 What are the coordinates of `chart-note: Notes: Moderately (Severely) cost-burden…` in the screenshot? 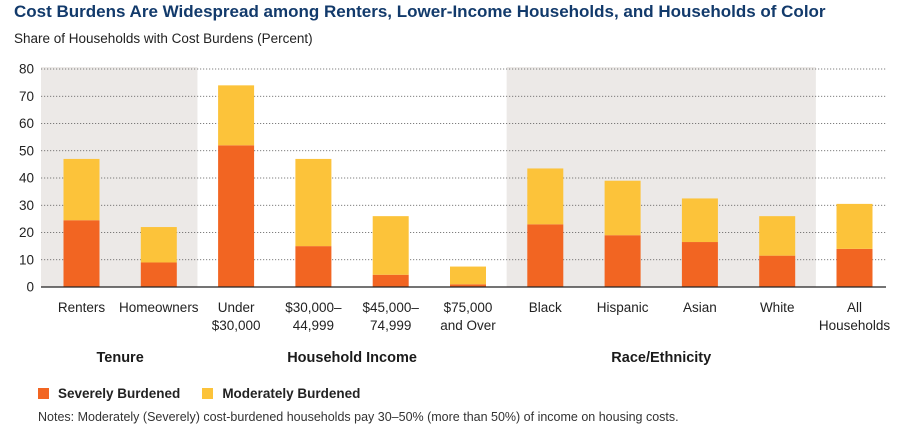 It's located at (358, 417).